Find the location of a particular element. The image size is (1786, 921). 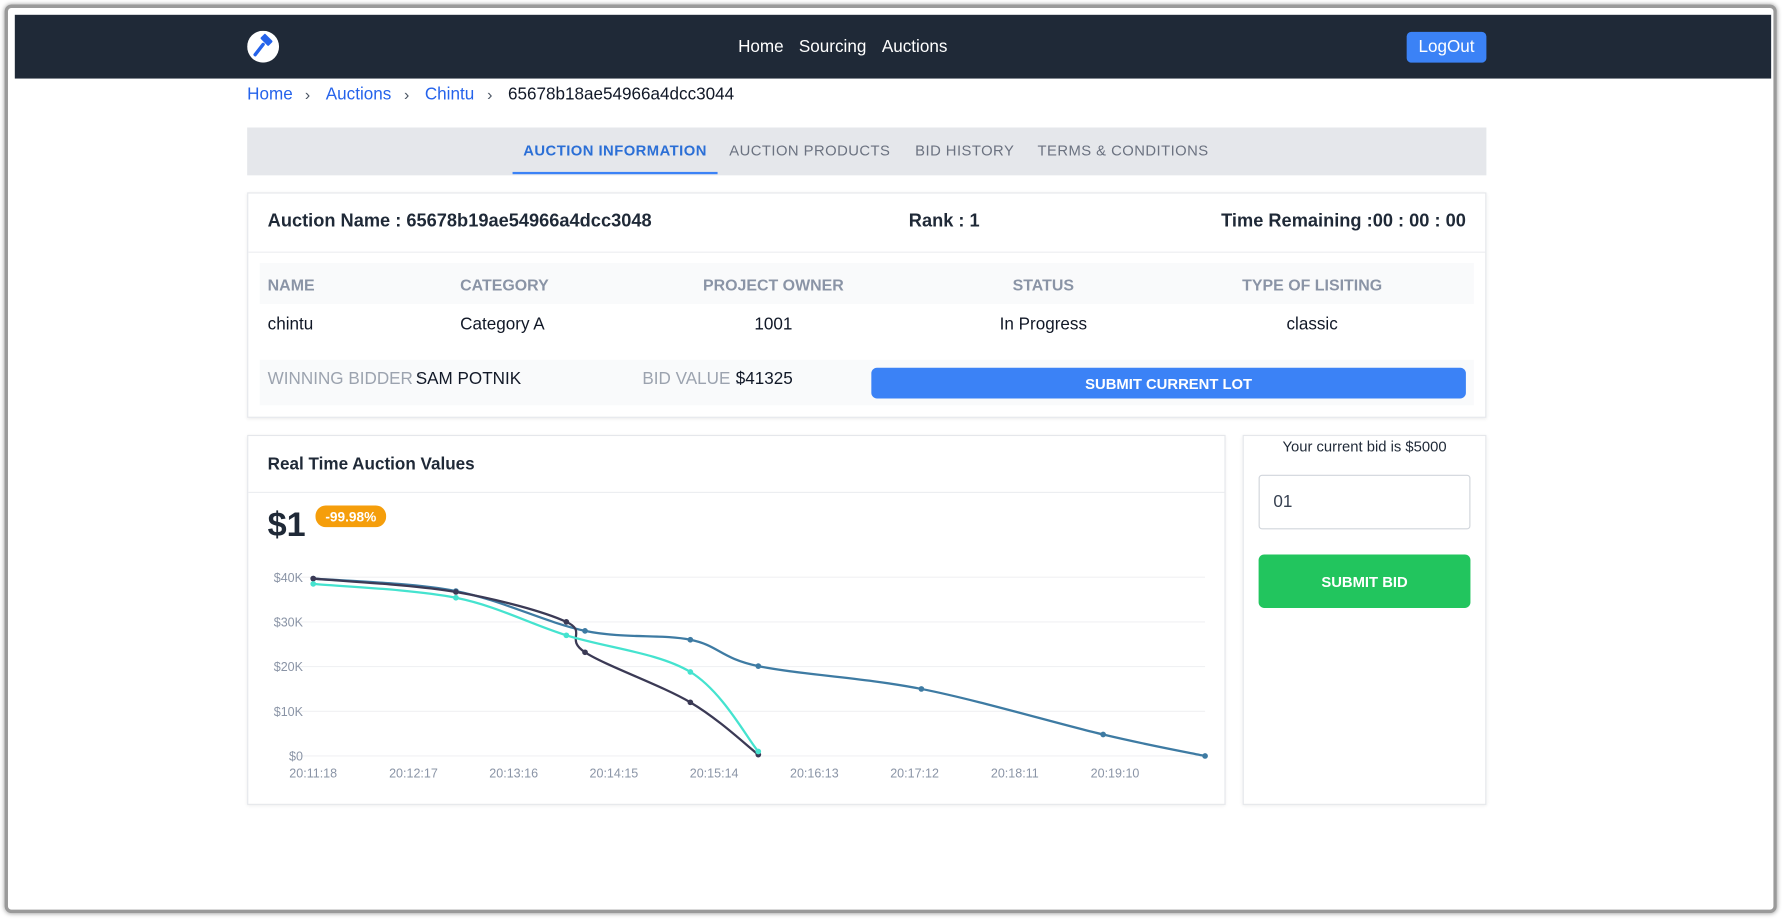

y-tick-label: $30K is located at coordinates (289, 622).